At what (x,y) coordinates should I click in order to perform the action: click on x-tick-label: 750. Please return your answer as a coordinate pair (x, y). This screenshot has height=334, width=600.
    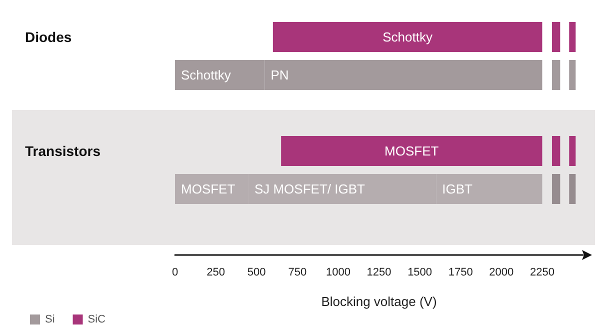
    Looking at the image, I should click on (297, 272).